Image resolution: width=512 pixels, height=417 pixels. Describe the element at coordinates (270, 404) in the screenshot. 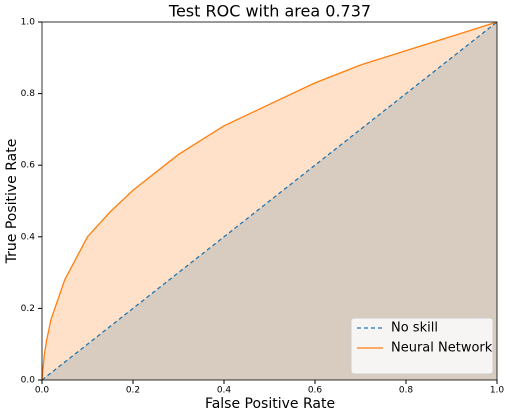

I see `x-axis-label: False Positive Rate` at that location.